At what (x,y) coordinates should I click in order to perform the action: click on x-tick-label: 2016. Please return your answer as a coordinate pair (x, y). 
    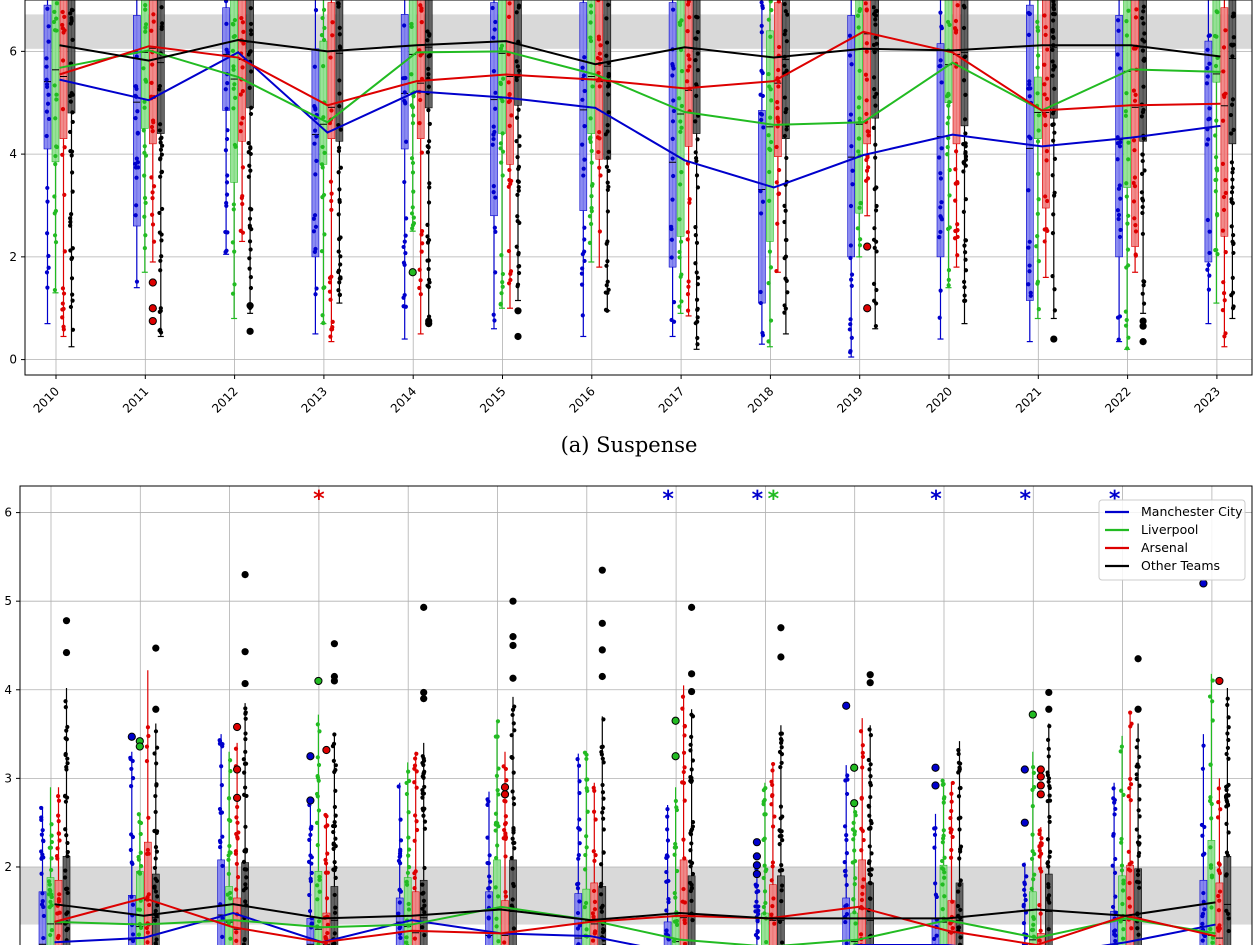
    Looking at the image, I should click on (581, 399).